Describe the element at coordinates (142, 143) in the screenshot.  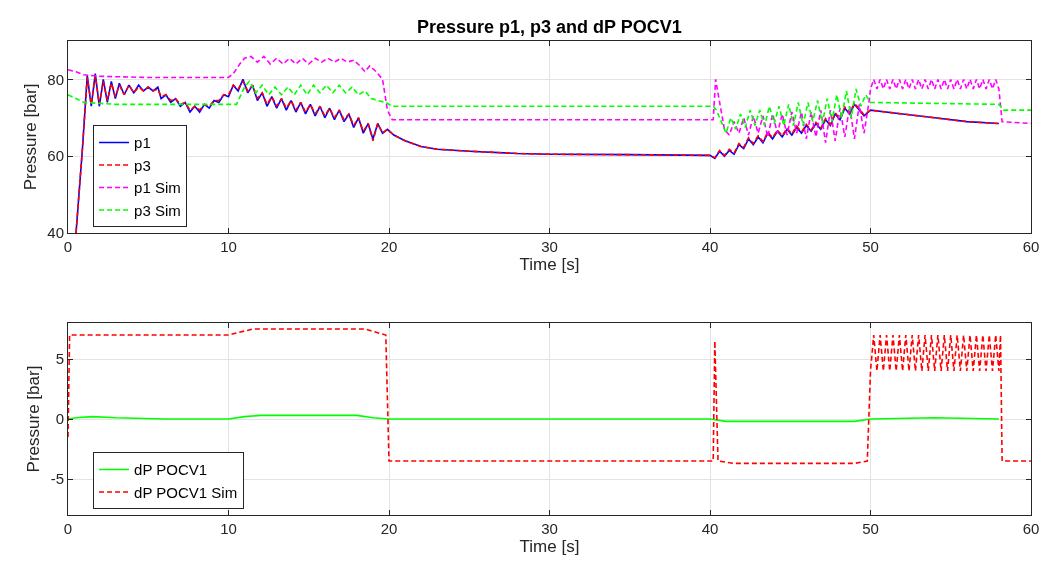
I see `legend-label: p1` at that location.